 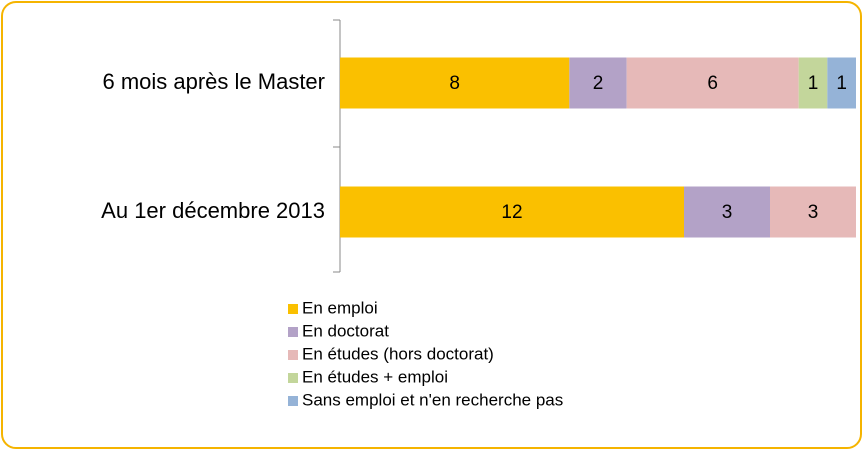 What do you see at coordinates (213, 81) in the screenshot?
I see `category-label: 6 mois après le Master` at bounding box center [213, 81].